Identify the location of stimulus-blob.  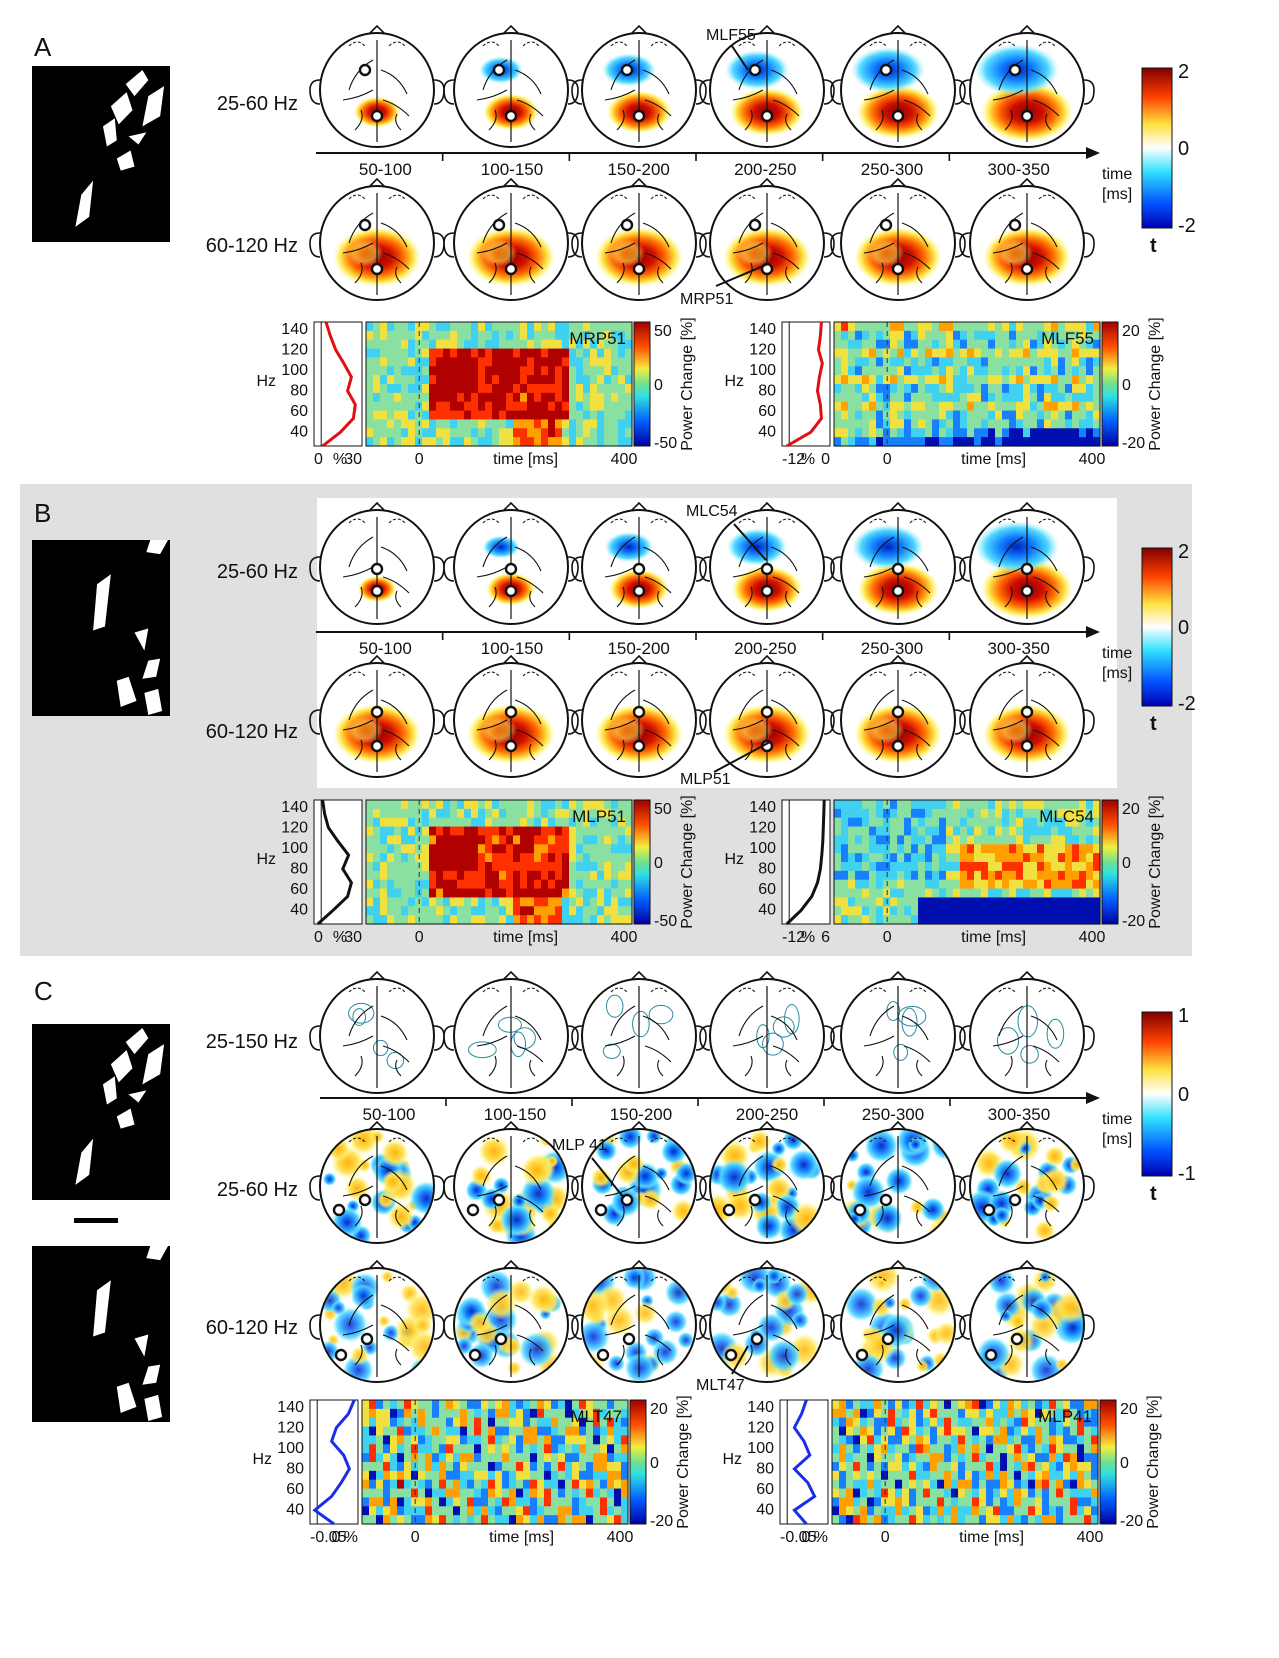
(157, 547).